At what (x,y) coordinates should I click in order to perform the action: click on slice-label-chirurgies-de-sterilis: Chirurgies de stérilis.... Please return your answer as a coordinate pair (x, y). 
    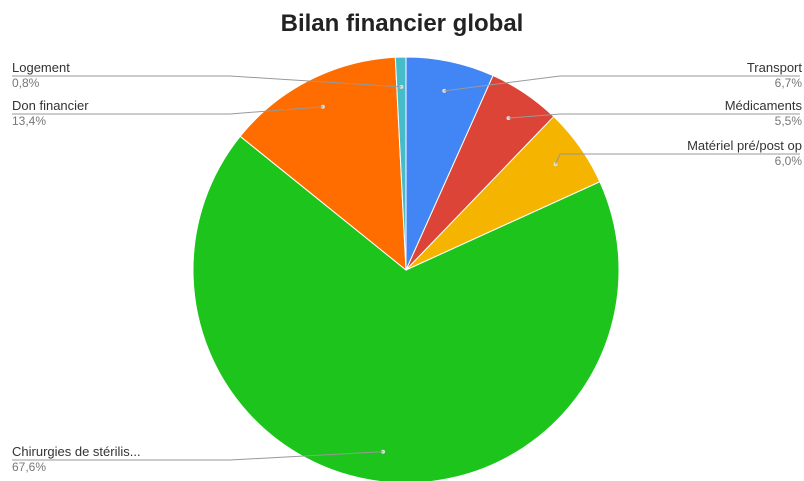
    Looking at the image, I should click on (76, 451).